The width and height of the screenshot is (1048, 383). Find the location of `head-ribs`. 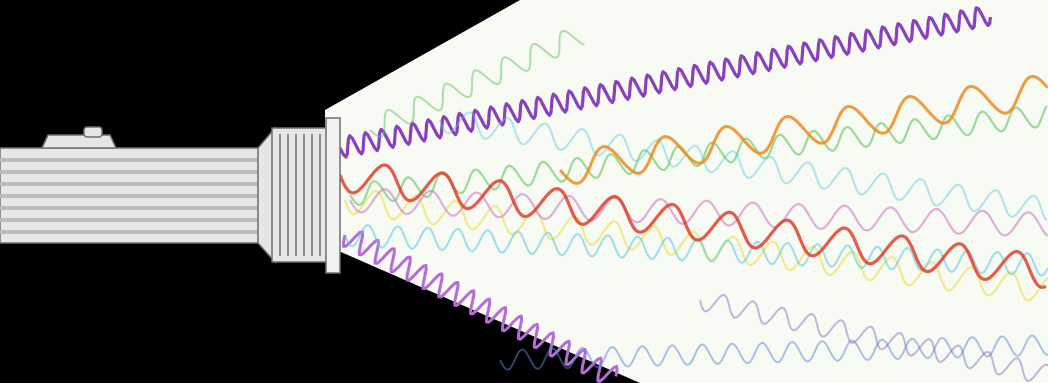

head-ribs is located at coordinates (300, 195).